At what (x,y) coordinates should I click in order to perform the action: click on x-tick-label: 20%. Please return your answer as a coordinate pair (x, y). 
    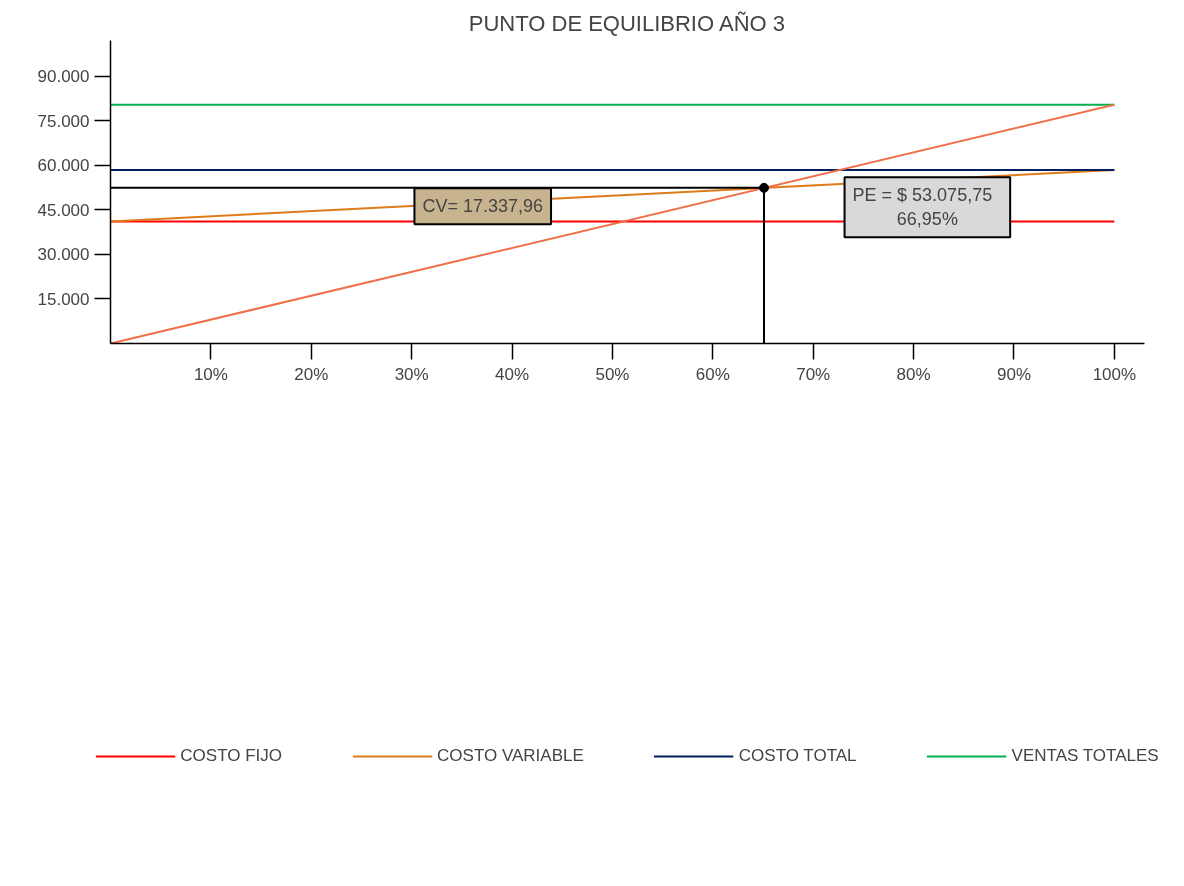
    Looking at the image, I should click on (311, 374).